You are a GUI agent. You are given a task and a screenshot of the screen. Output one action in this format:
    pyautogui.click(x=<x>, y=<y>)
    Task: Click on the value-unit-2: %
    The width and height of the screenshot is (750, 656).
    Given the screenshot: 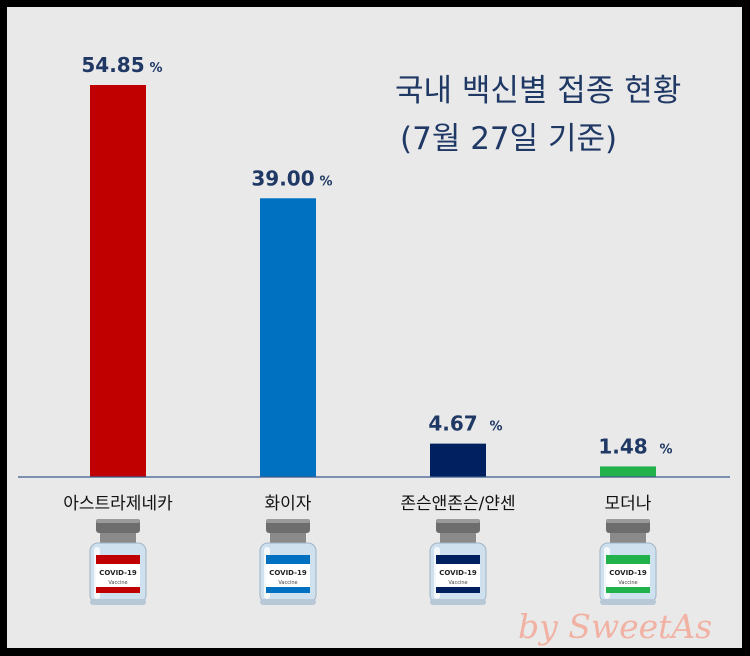 What is the action you would take?
    pyautogui.click(x=325, y=181)
    